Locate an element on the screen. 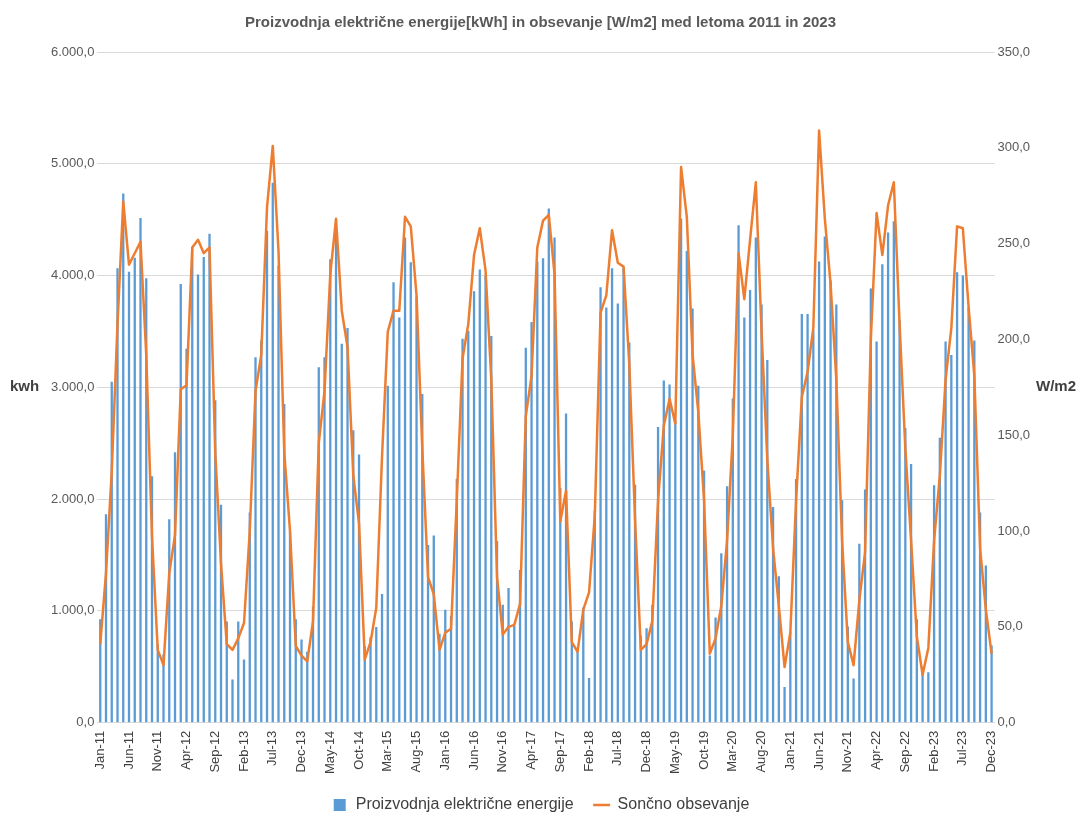 The height and width of the screenshot is (835, 1087). chart-title: Proizvodnja električne energije[kWh] in obsevanje [W/m2] med letoma 2011 in 2023 is located at coordinates (540, 22).